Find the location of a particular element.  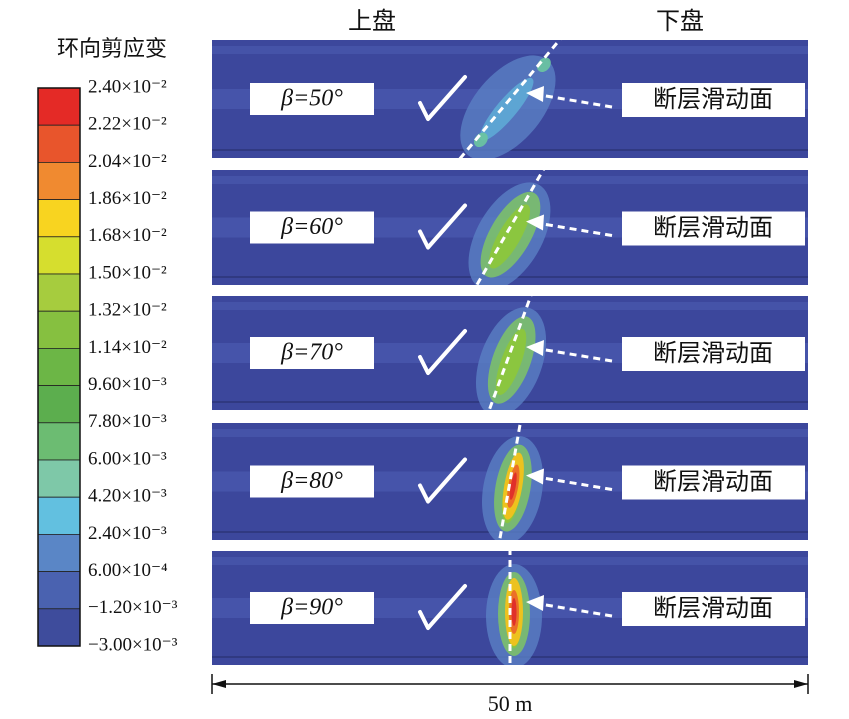

footwall-label: 下盘 is located at coordinates (680, 21).